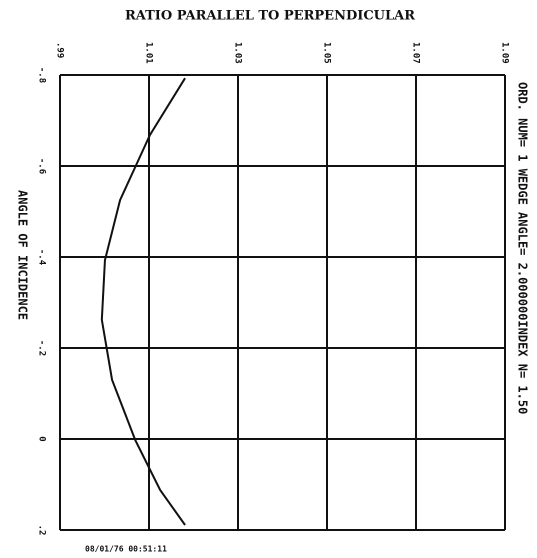 This screenshot has height=558, width=537. What do you see at coordinates (126, 549) in the screenshot?
I see `timestamp: 08/01/76 00:51:11` at bounding box center [126, 549].